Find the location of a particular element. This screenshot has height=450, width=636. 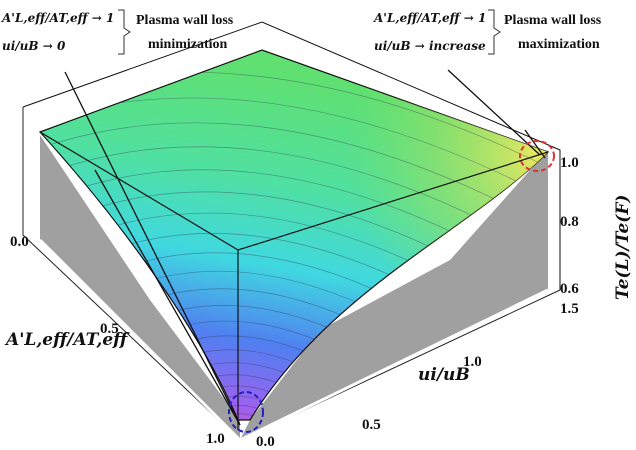

ann-min-cond2: ui/uB → 0 is located at coordinates (34, 46).